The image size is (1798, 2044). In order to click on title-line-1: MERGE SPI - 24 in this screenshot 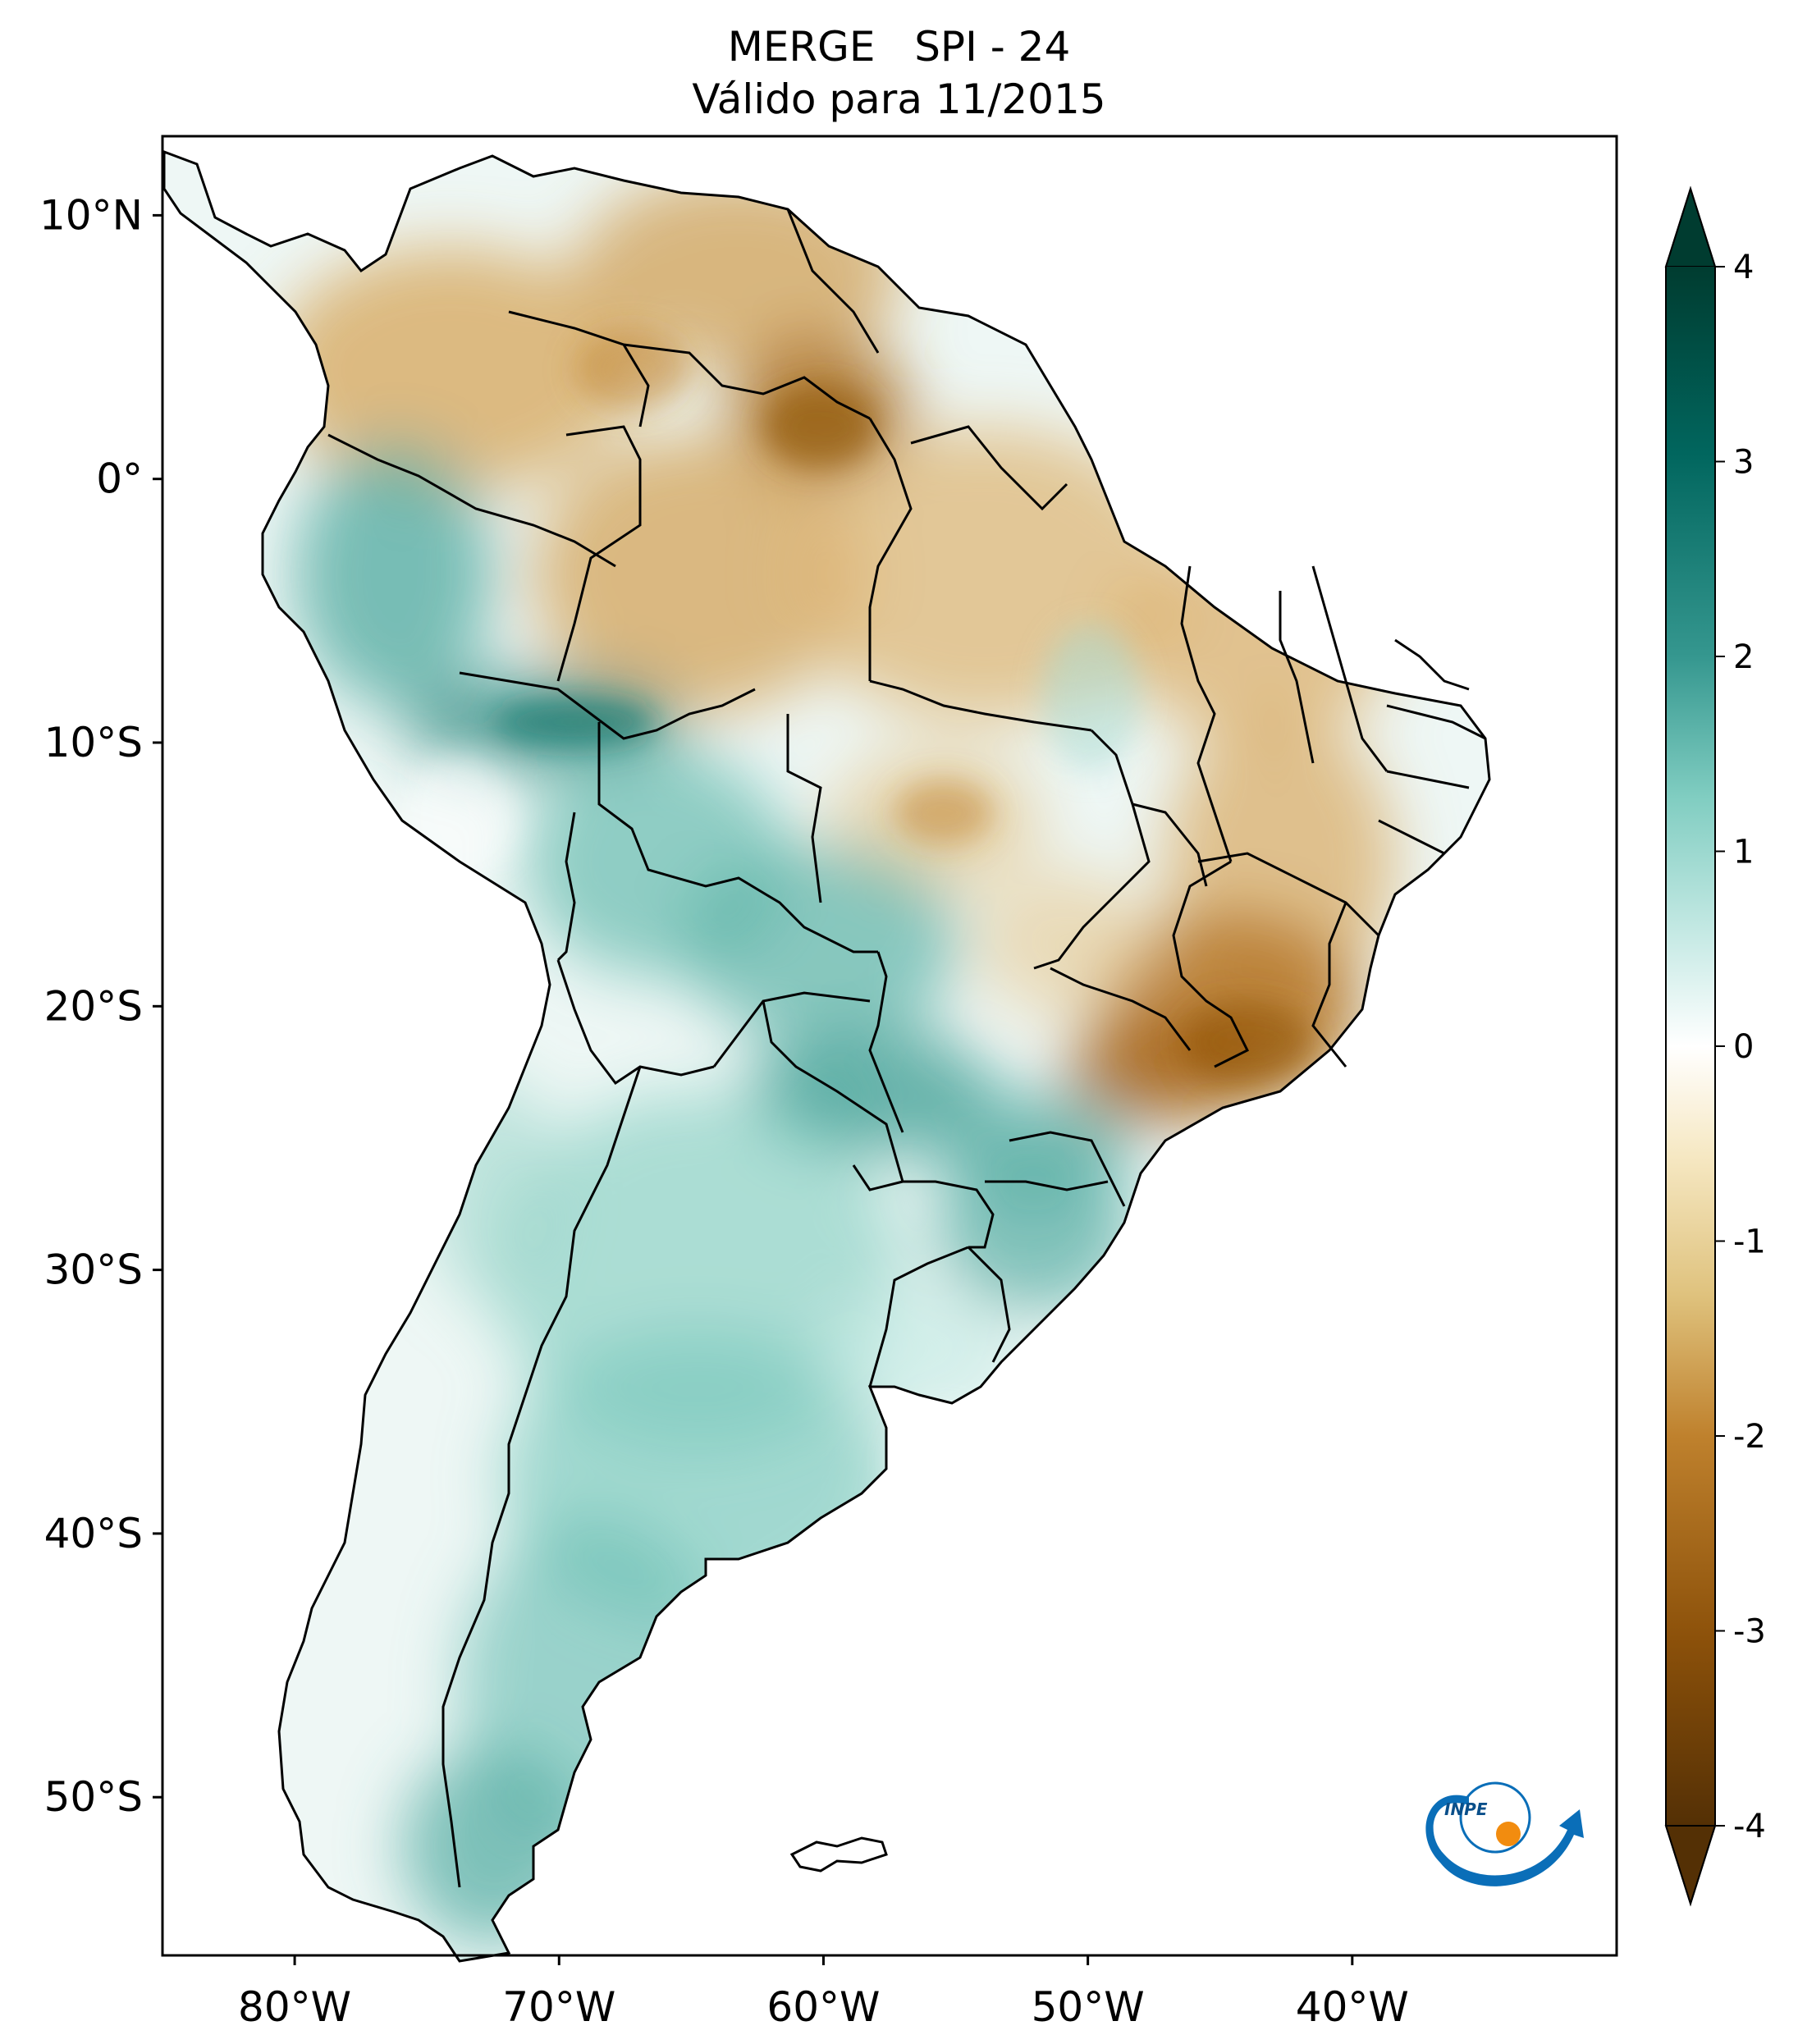, I will do `click(899, 47)`.